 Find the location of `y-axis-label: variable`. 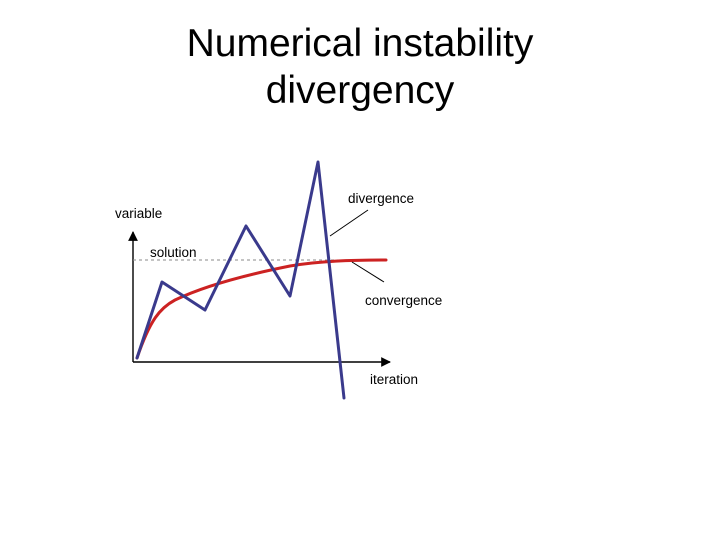

y-axis-label: variable is located at coordinates (138, 213).